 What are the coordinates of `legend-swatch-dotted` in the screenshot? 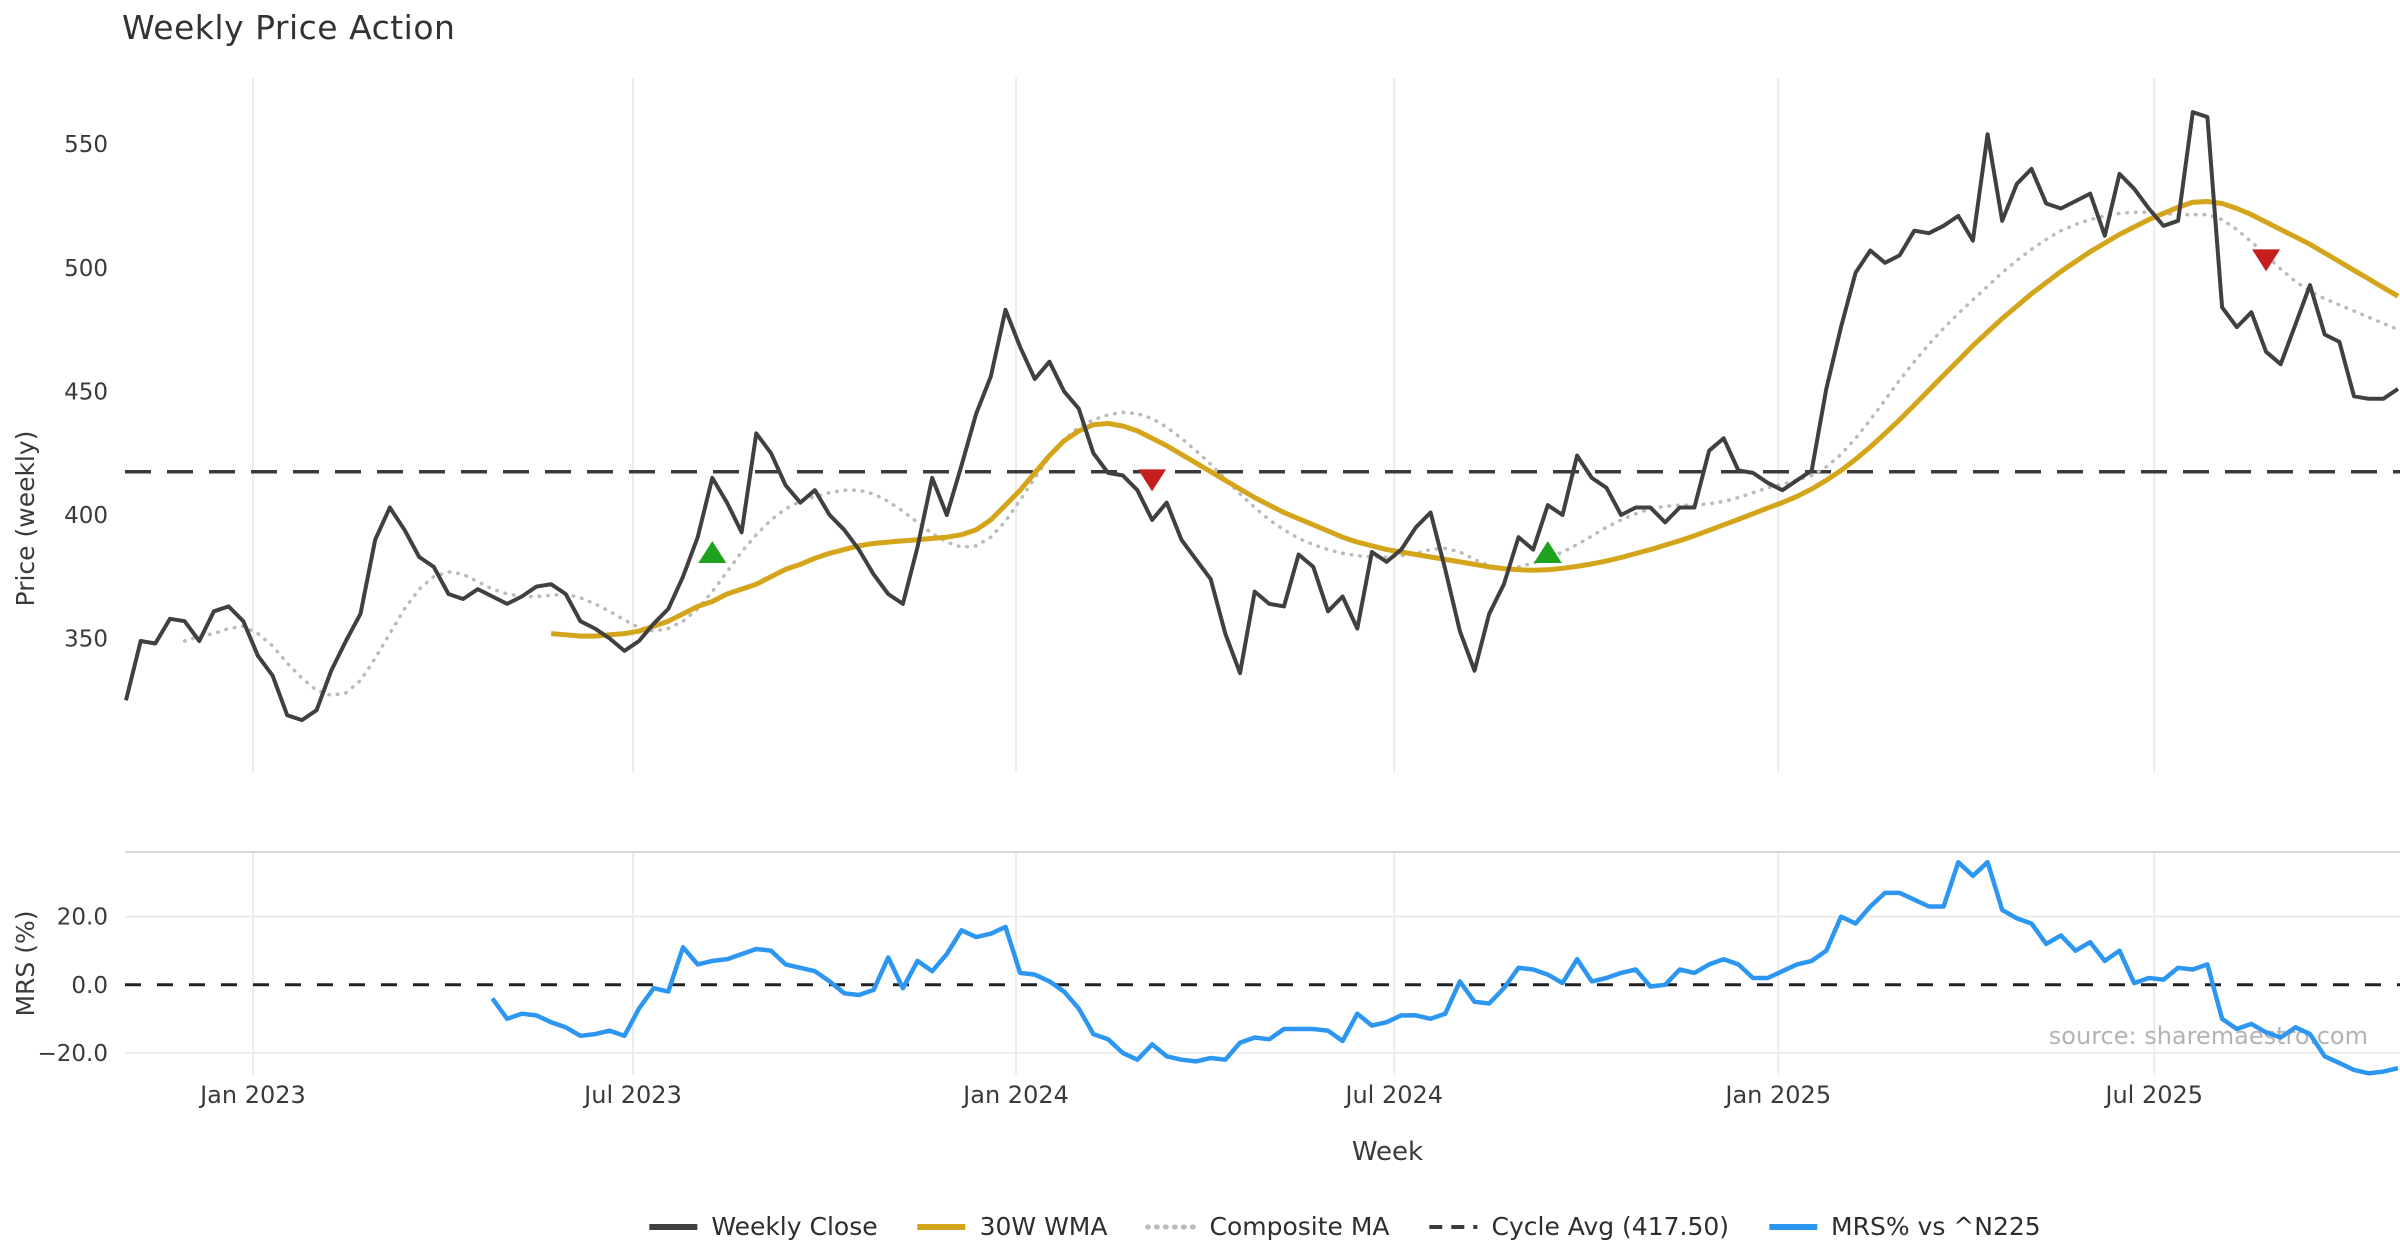 It's located at (1171, 1226).